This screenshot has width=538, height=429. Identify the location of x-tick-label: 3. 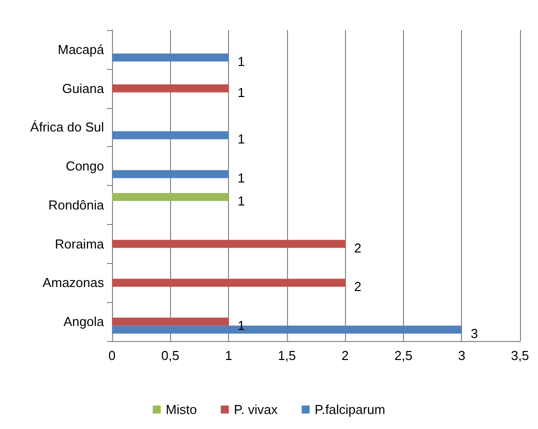
(462, 355).